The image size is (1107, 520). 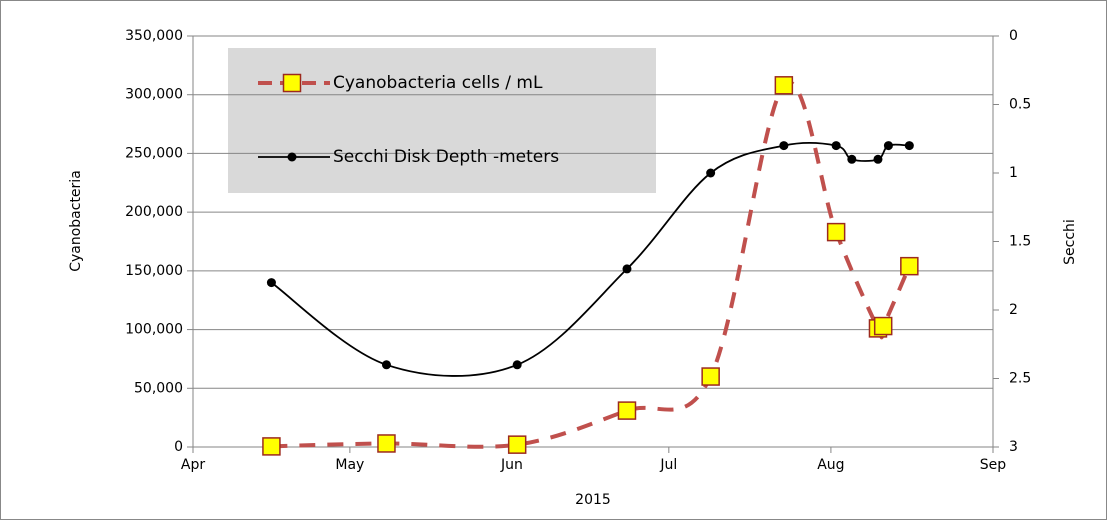 What do you see at coordinates (1020, 105) in the screenshot?
I see `y2-tick-label: 0.5` at bounding box center [1020, 105].